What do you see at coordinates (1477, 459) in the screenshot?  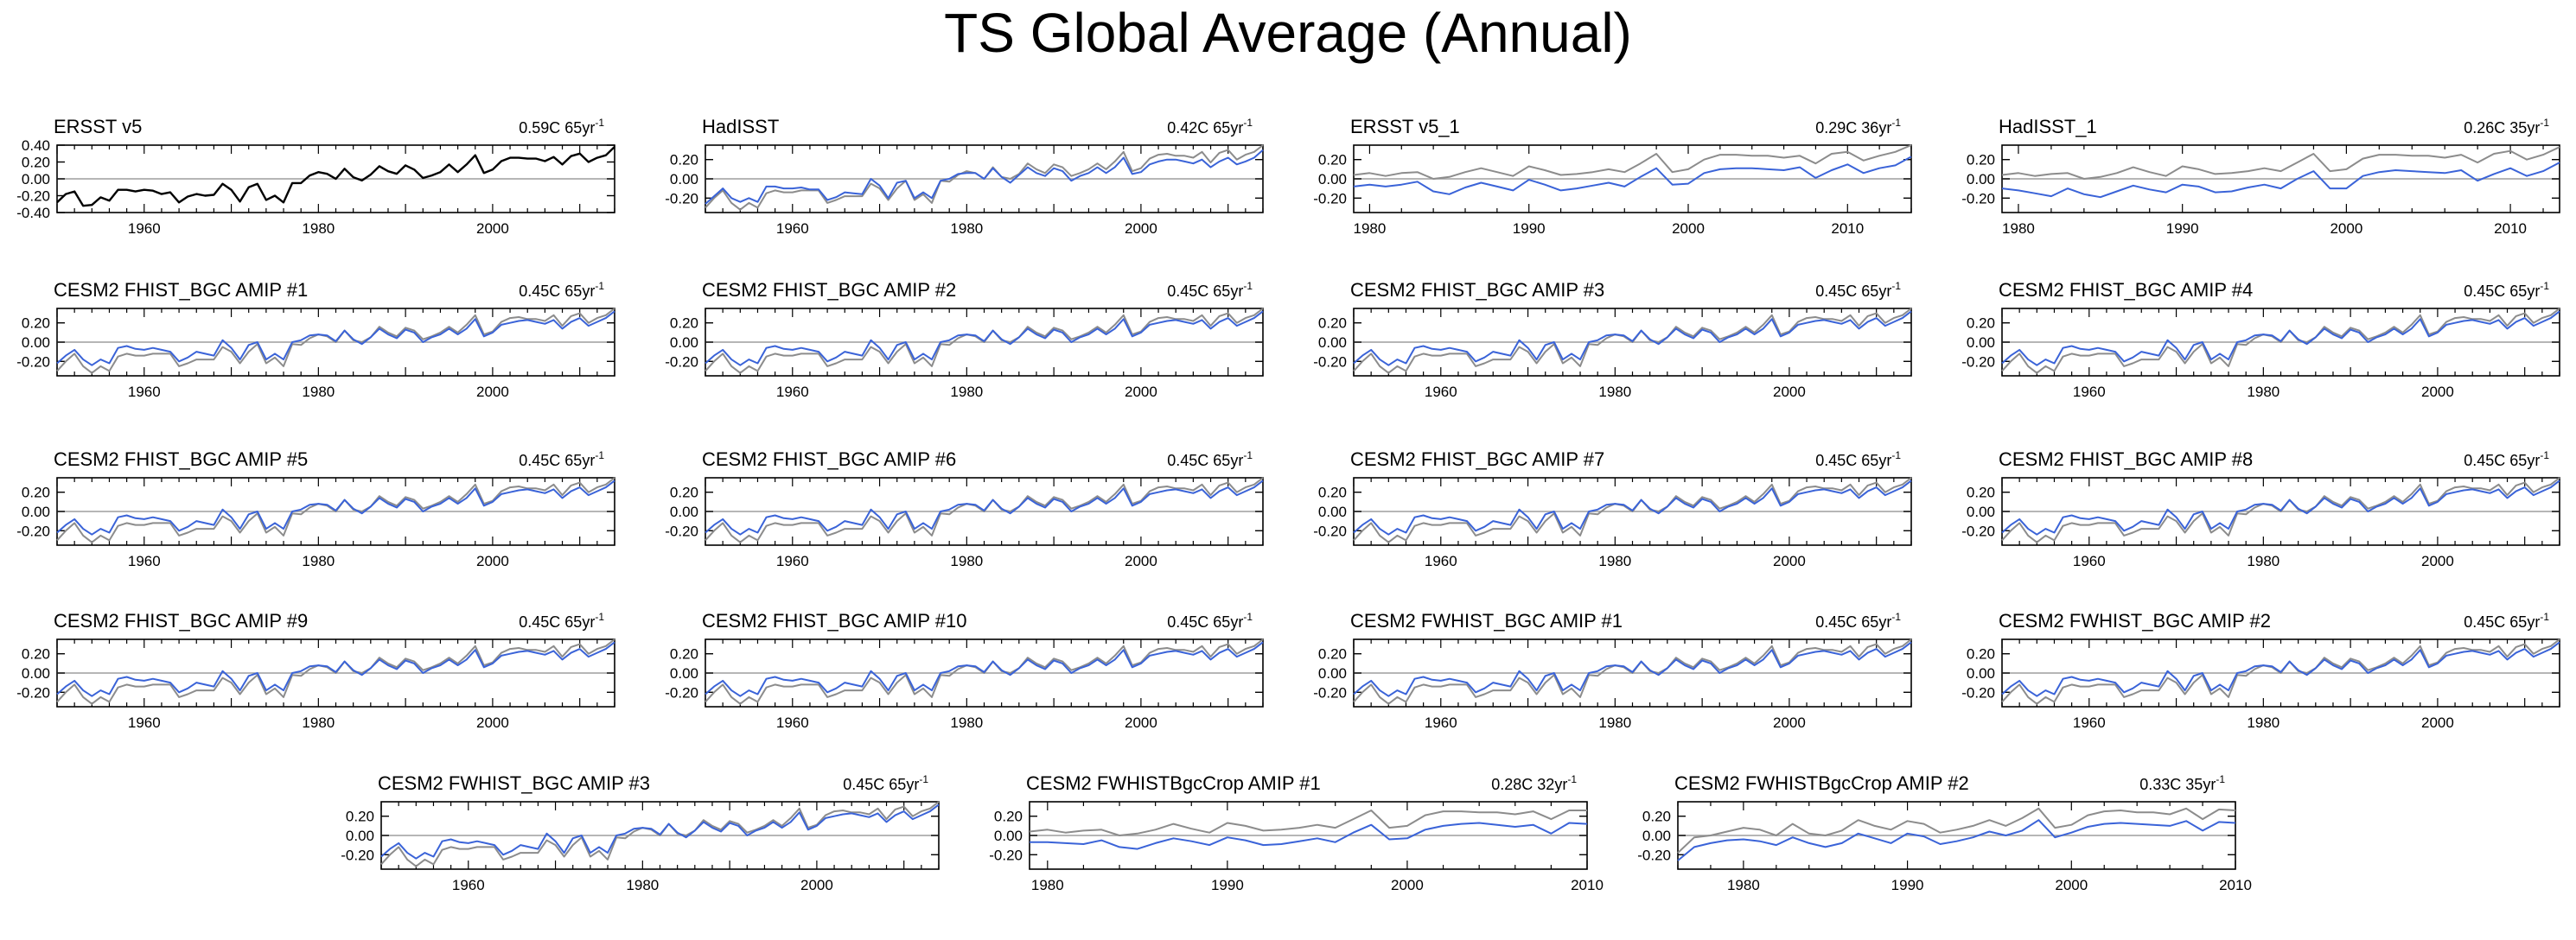 I see `panel-title: CESM2 FHIST_BGC AMIP #7` at bounding box center [1477, 459].